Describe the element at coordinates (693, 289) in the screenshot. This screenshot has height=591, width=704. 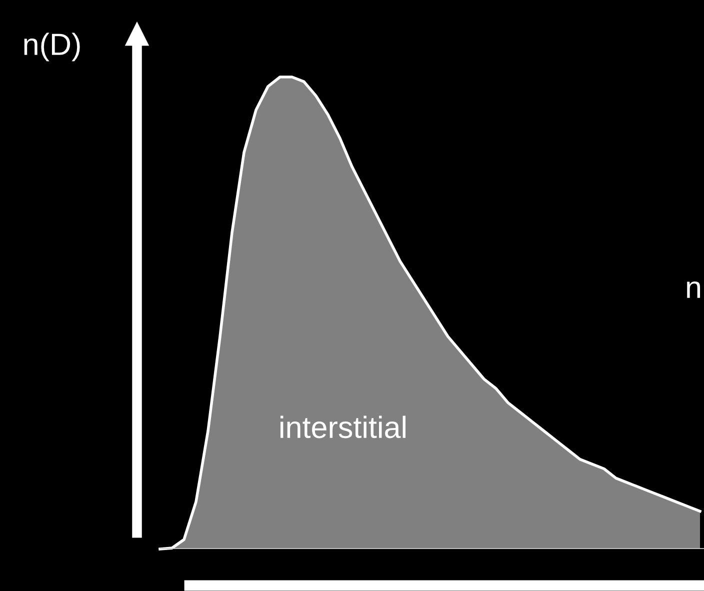
I see `annotation: n` at that location.